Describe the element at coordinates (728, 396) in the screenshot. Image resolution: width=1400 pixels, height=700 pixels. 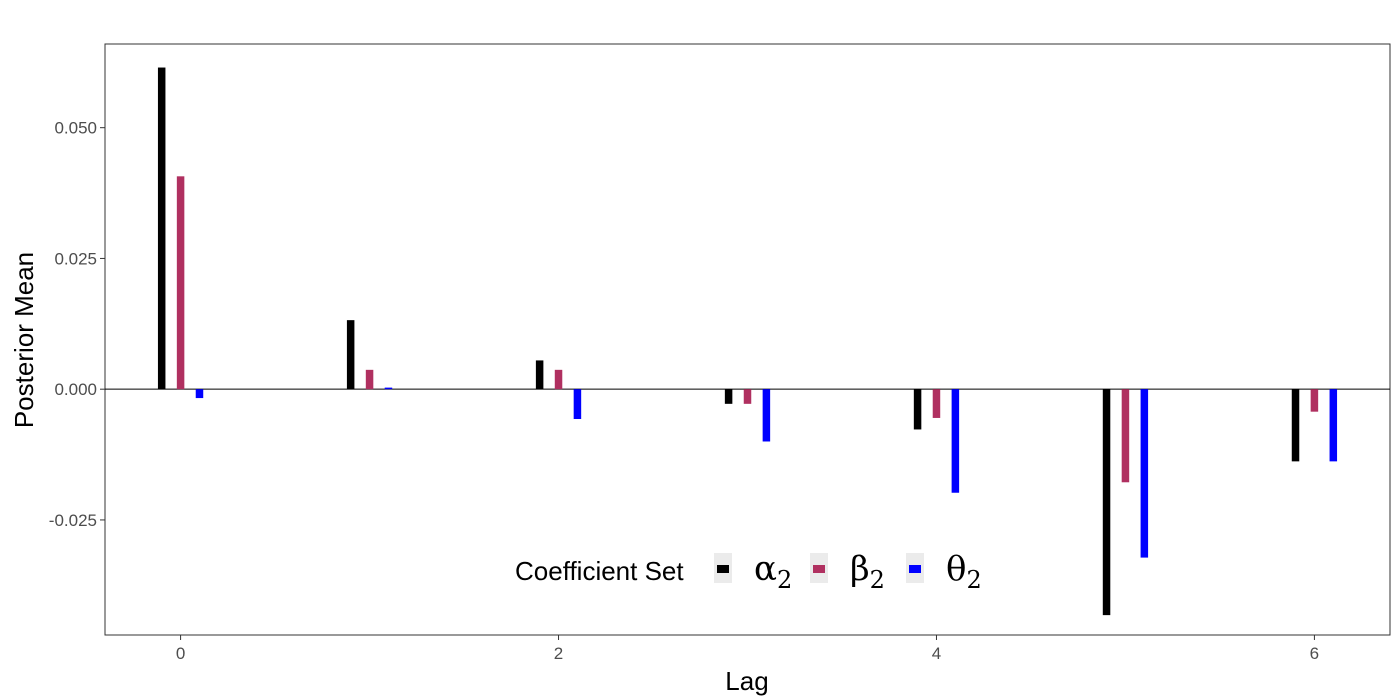
I see `bar-α2-lag-3` at that location.